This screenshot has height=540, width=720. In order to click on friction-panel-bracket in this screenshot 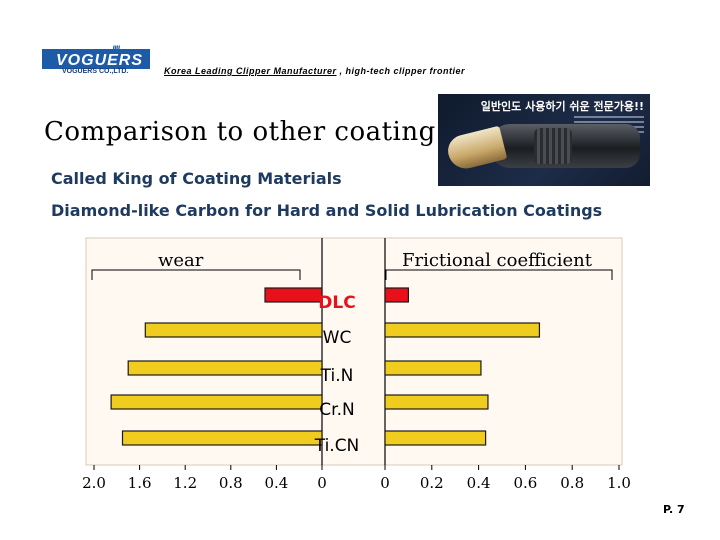, I will do `click(499, 274)`.